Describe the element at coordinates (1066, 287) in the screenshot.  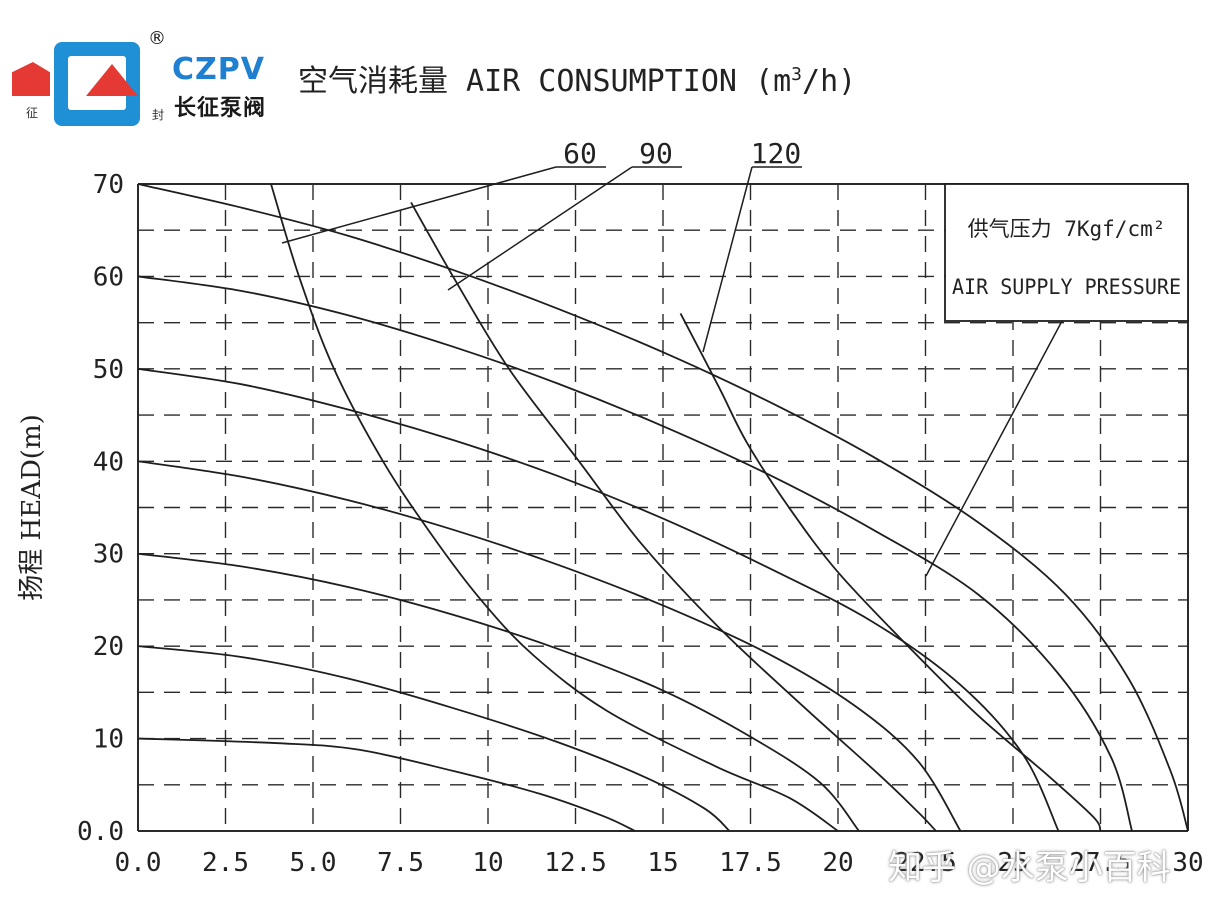
I see `legend-line-en: AIR SUPPLY PRESSURE` at that location.